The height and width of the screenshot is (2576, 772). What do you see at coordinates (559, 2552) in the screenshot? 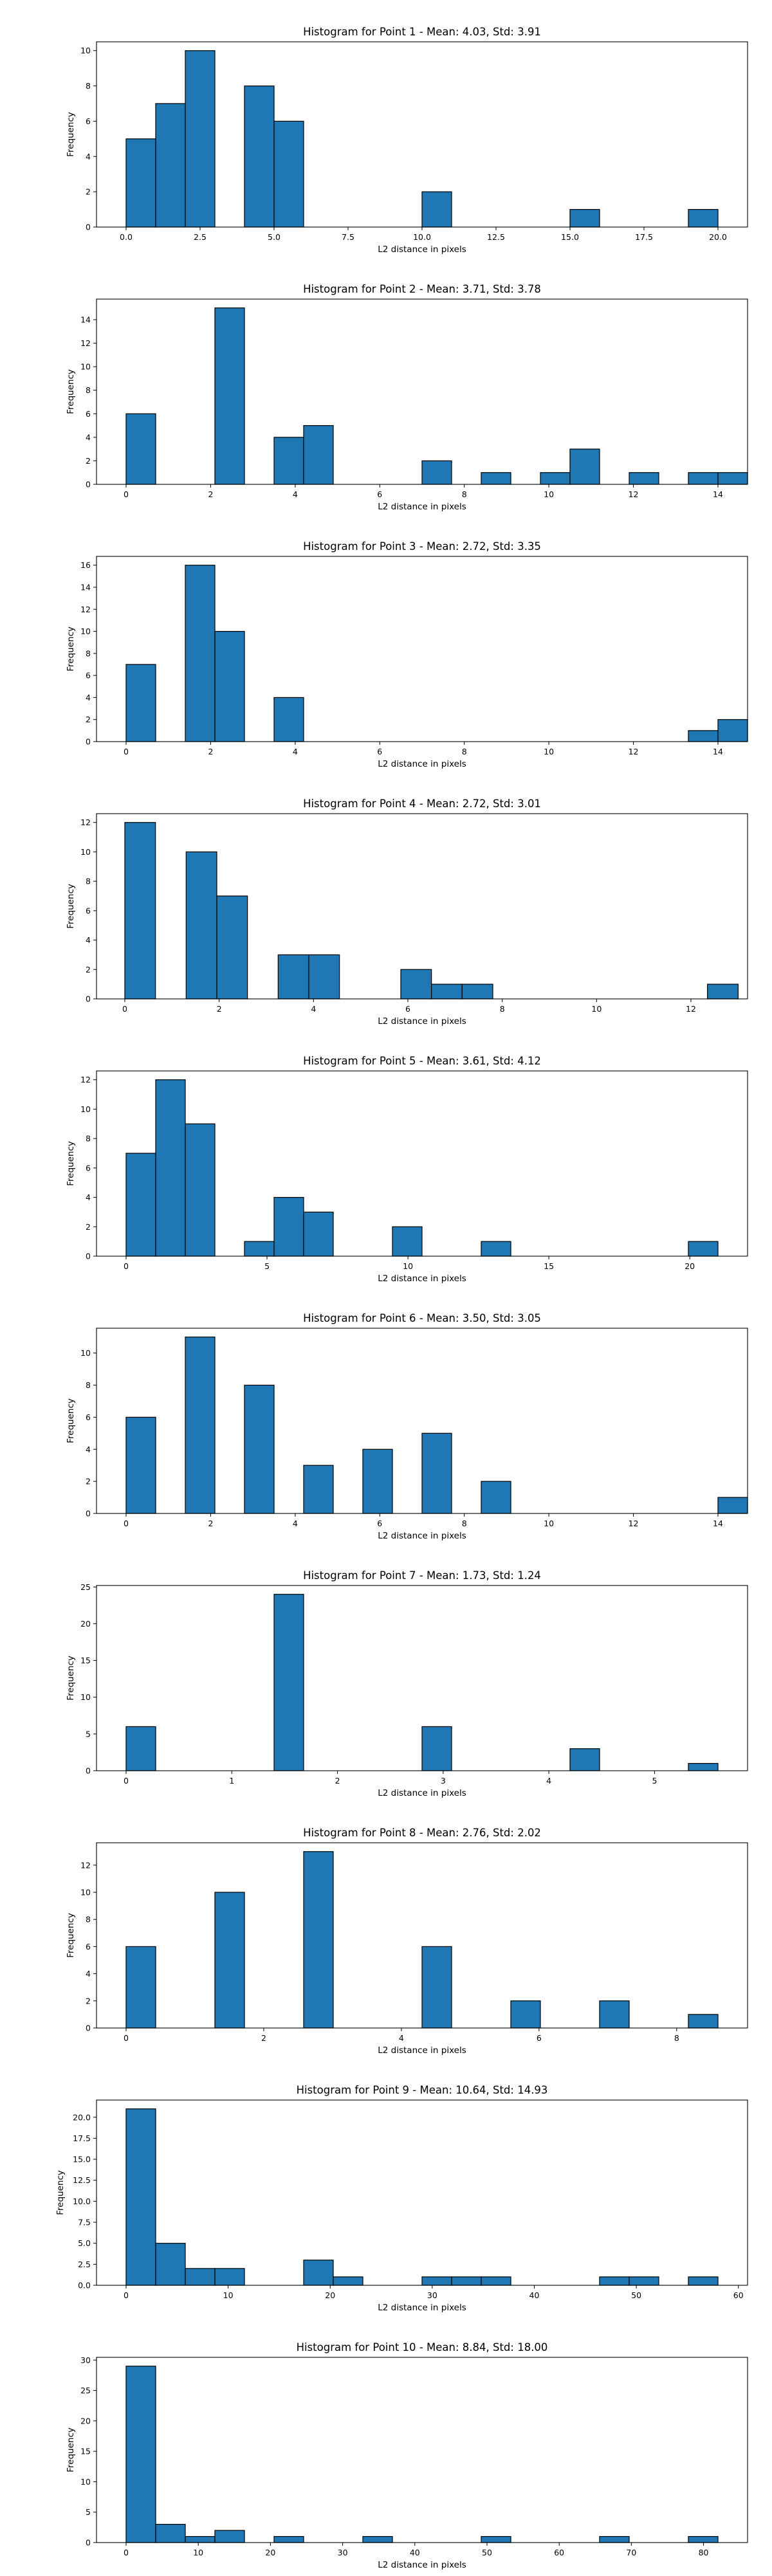
I see `x-tick-label: 60` at bounding box center [559, 2552].